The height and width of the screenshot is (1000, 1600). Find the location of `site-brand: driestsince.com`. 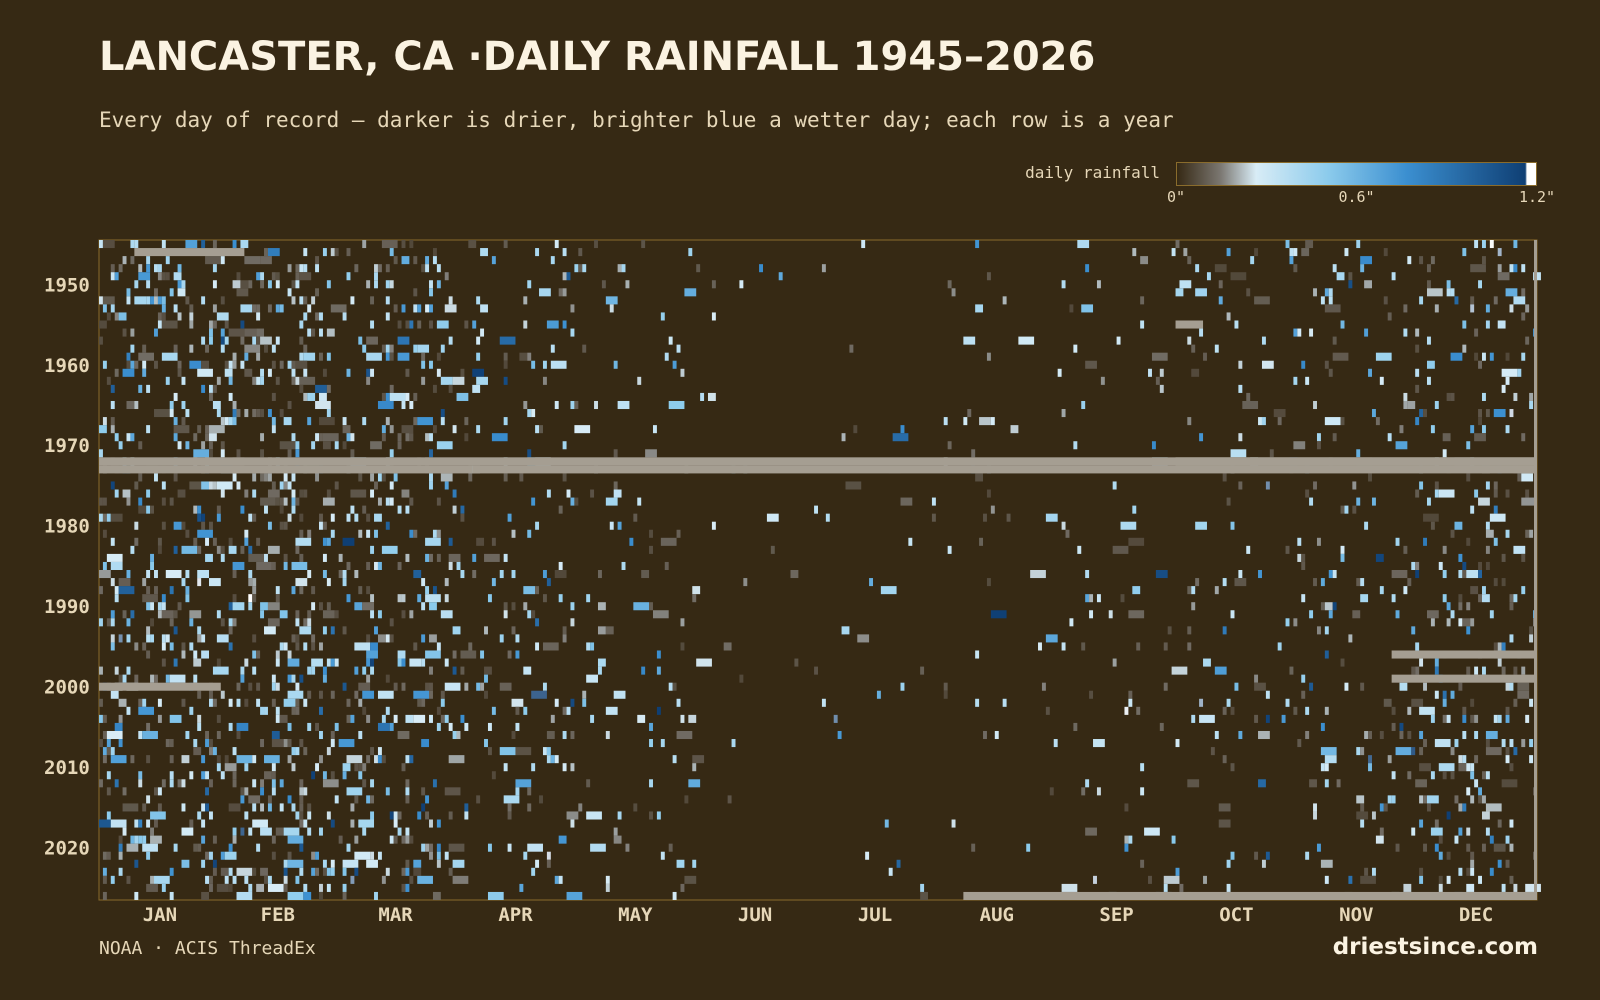

site-brand: driestsince.com is located at coordinates (1435, 947).